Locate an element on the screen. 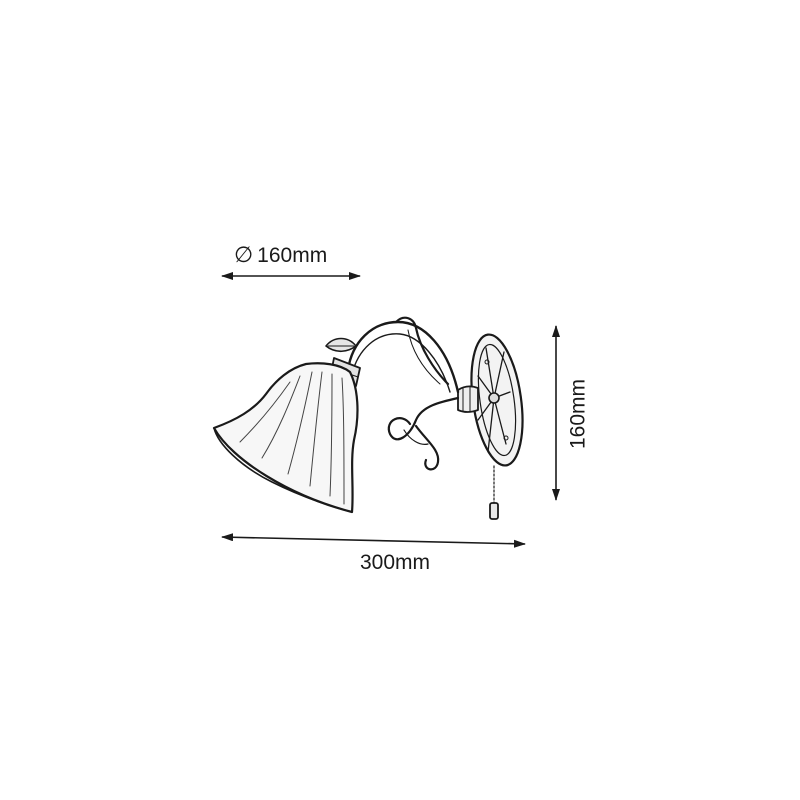  width-dimension-line is located at coordinates (373, 540).